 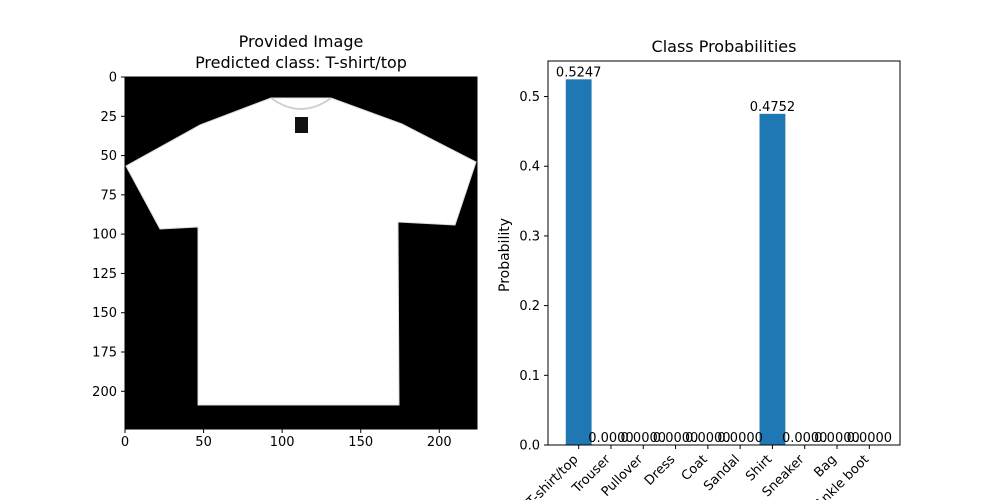 I want to click on chart-x-tick-label: Dress, so click(x=660, y=470).